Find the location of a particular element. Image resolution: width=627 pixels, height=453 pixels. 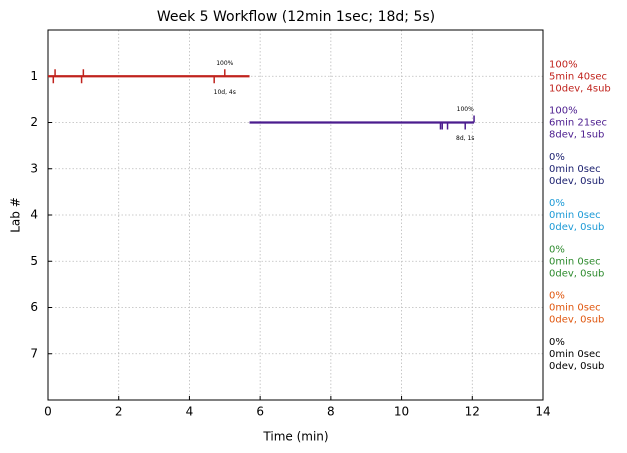

chart-title: Week 5 Workflow (12min 1sec; 18d; 5s) is located at coordinates (296, 17).